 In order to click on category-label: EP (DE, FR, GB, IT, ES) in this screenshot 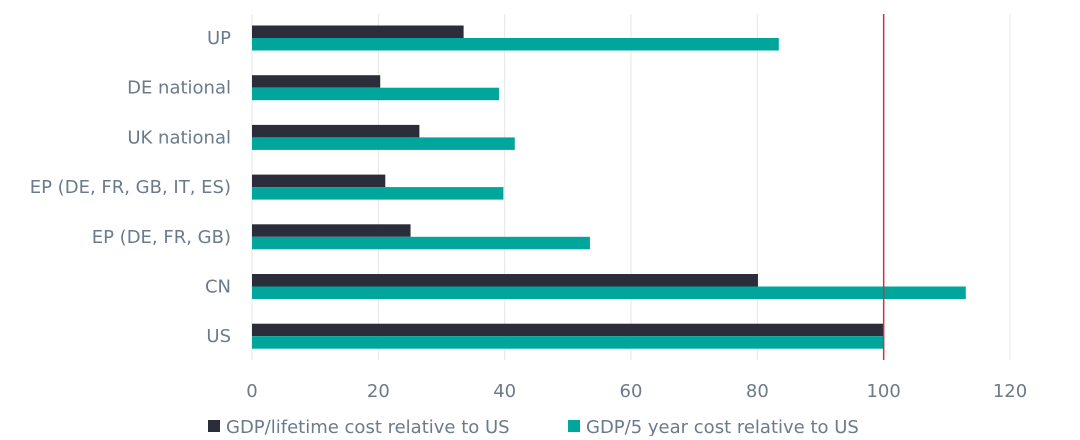, I will do `click(130, 187)`.